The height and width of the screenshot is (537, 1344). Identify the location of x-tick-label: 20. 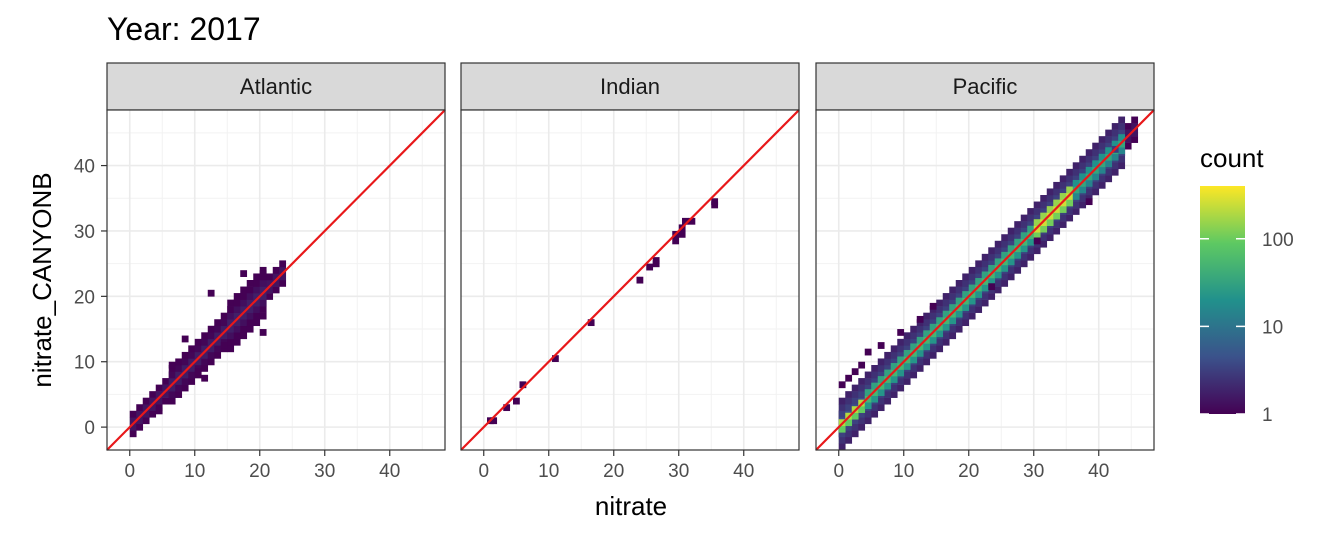
(968, 471).